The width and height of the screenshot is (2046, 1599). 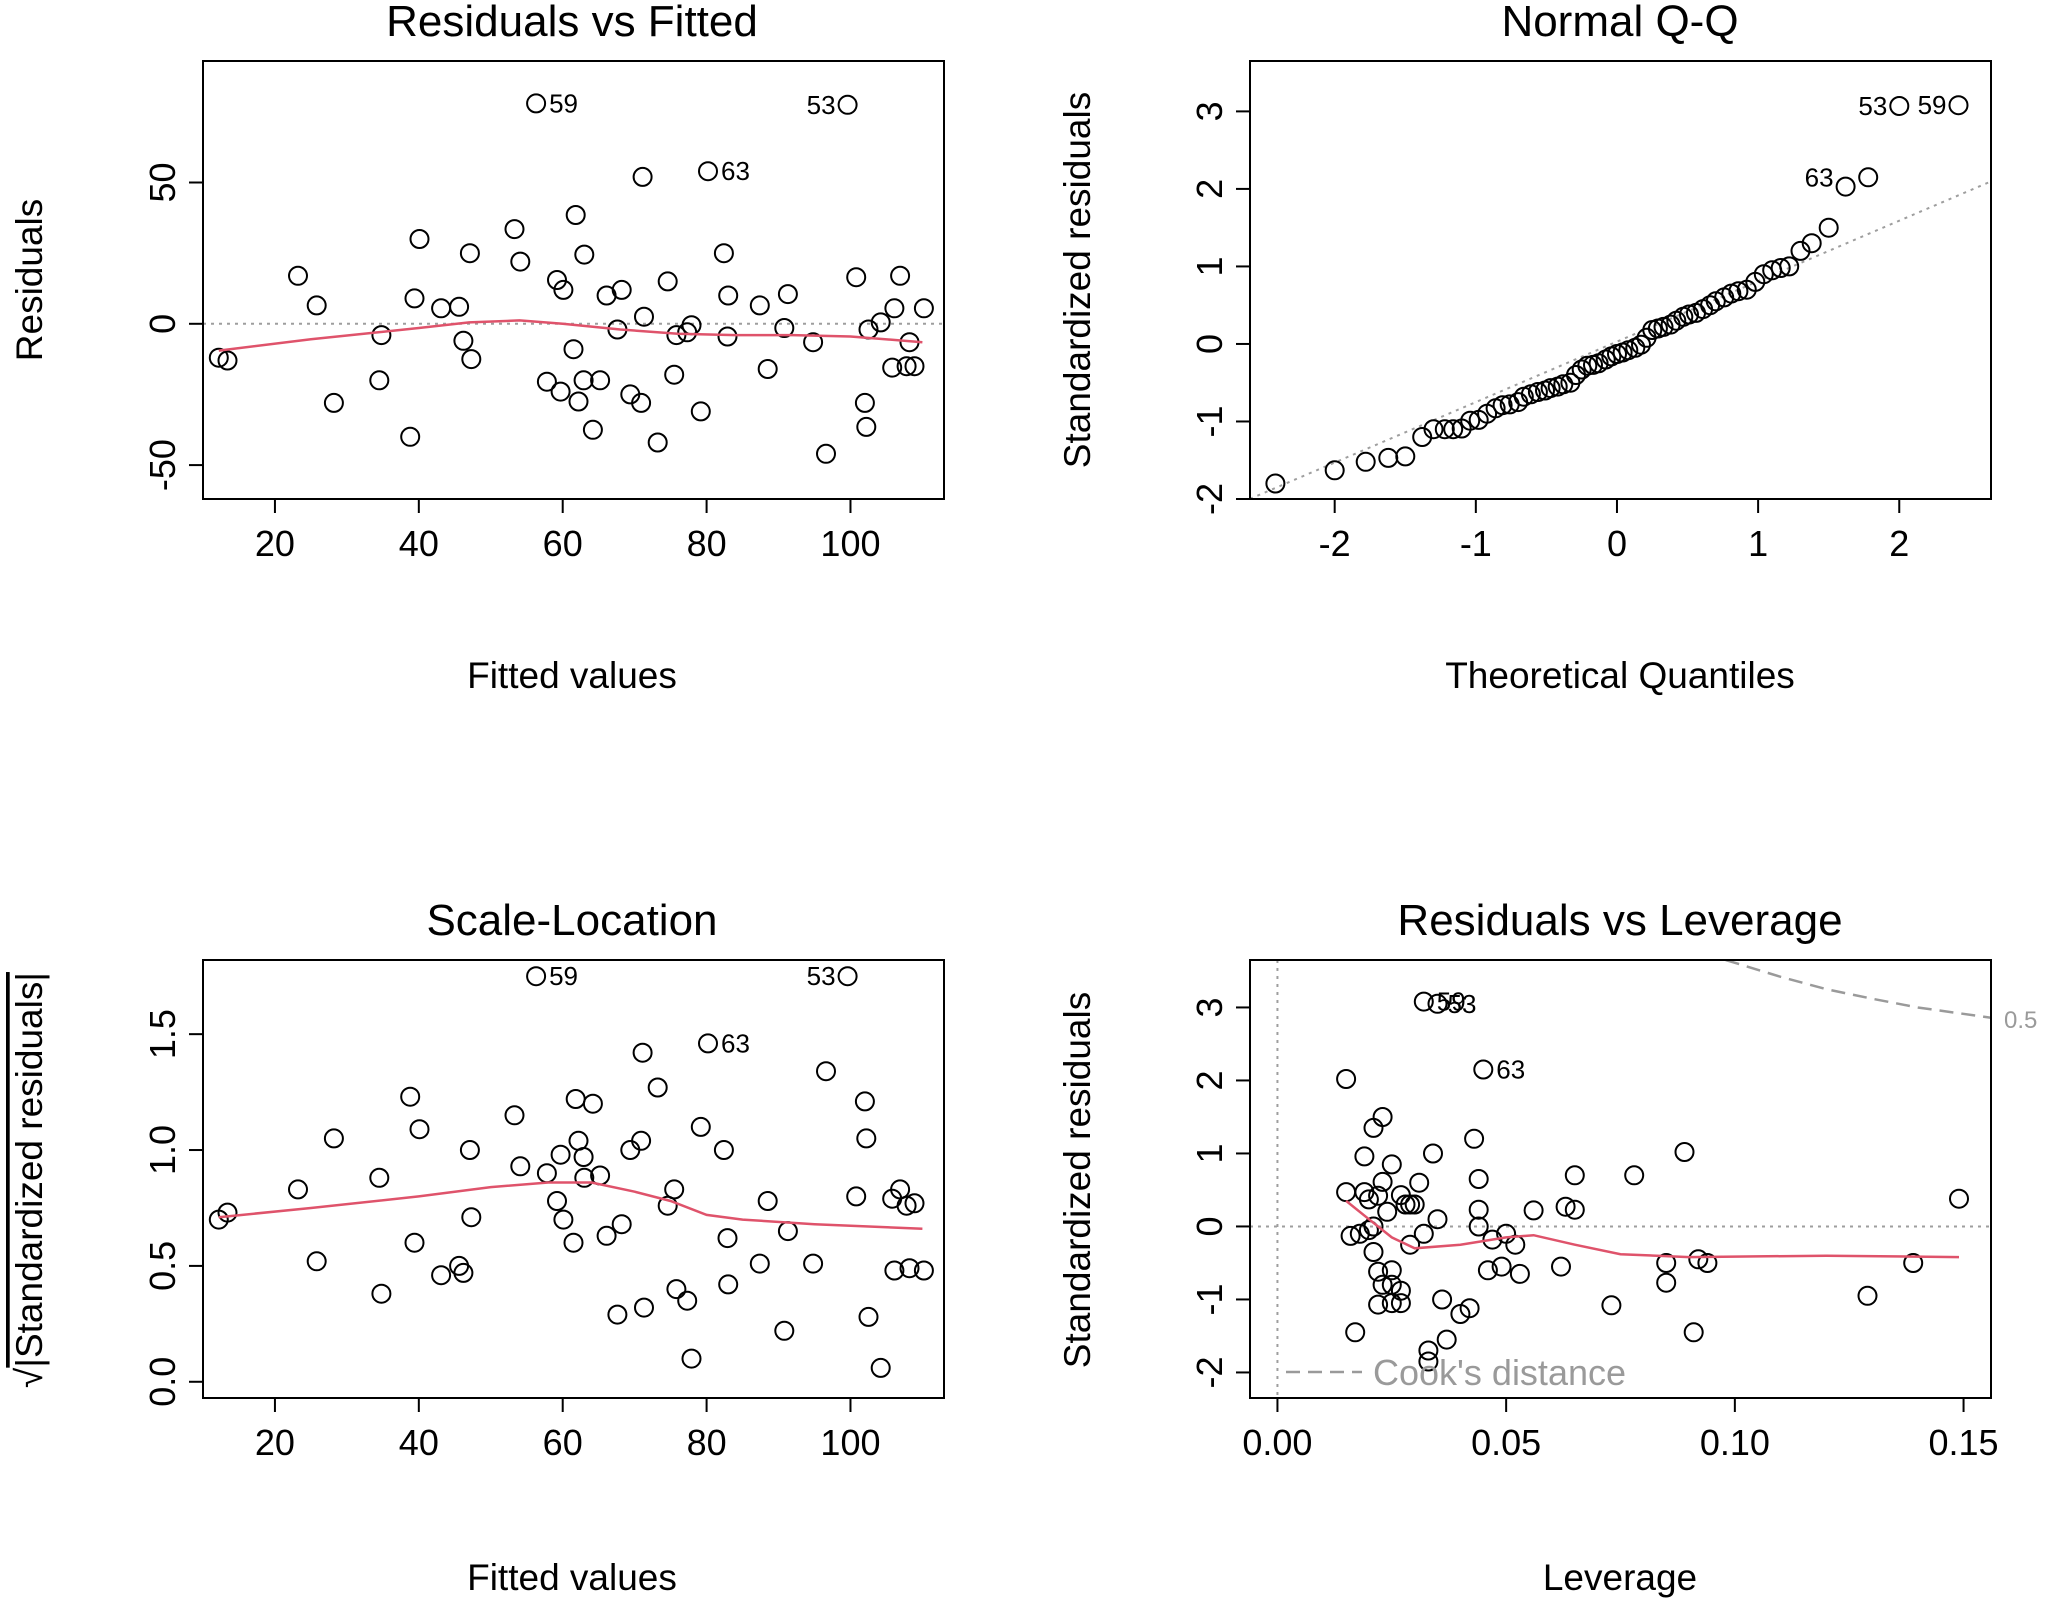 What do you see at coordinates (1209, 344) in the screenshot?
I see `y-tick-label: 0` at bounding box center [1209, 344].